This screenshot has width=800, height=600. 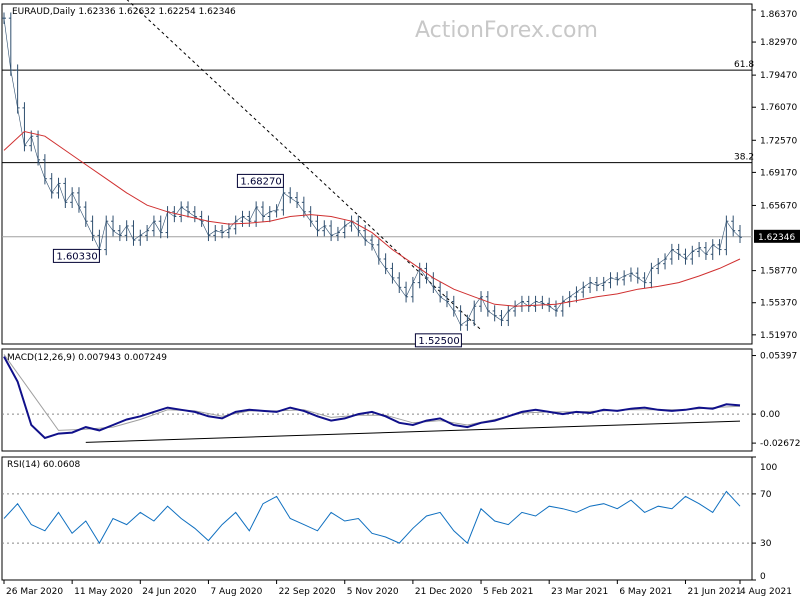 What do you see at coordinates (778, 336) in the screenshot?
I see `price-ytick-label: 1.51970` at bounding box center [778, 336].